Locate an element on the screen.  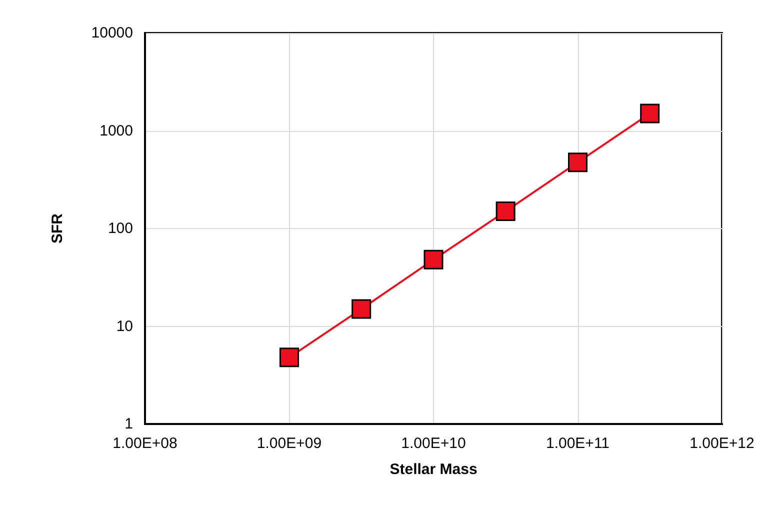
x-tick-label: 1.00E+10 is located at coordinates (433, 443).